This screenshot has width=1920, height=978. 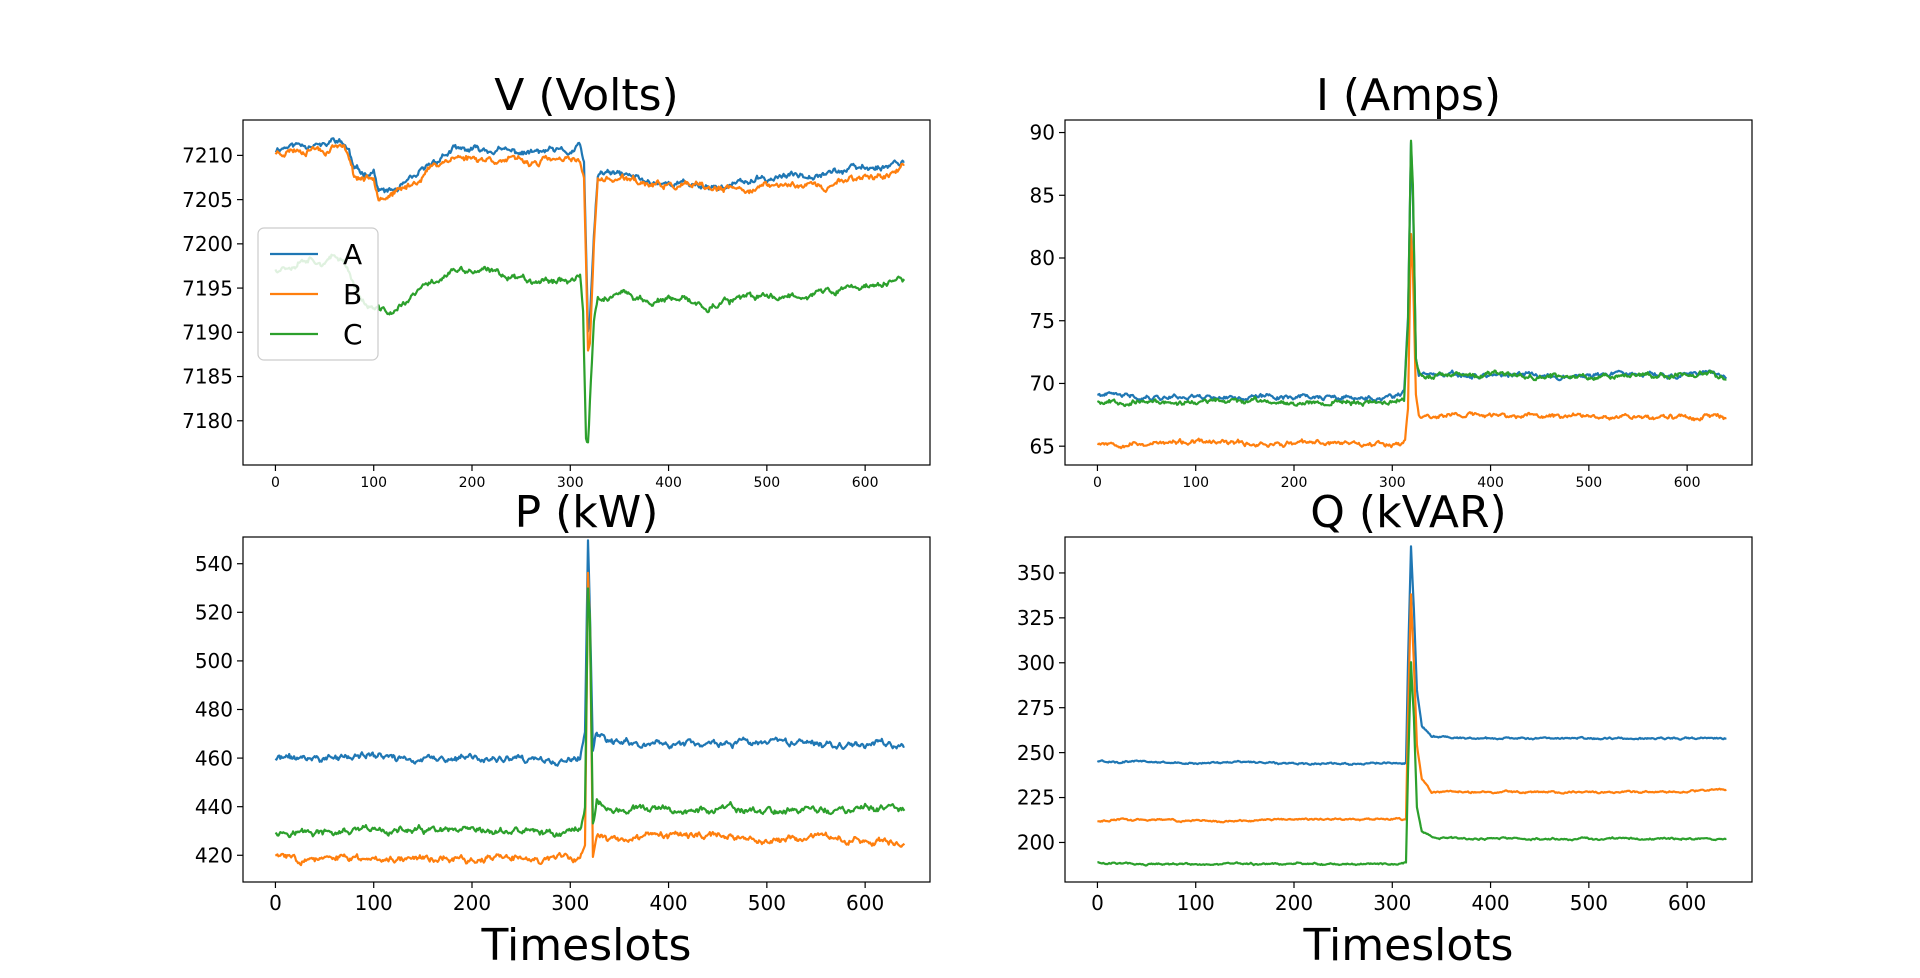 What do you see at coordinates (1036, 663) in the screenshot?
I see `y-tick-label: 300` at bounding box center [1036, 663].